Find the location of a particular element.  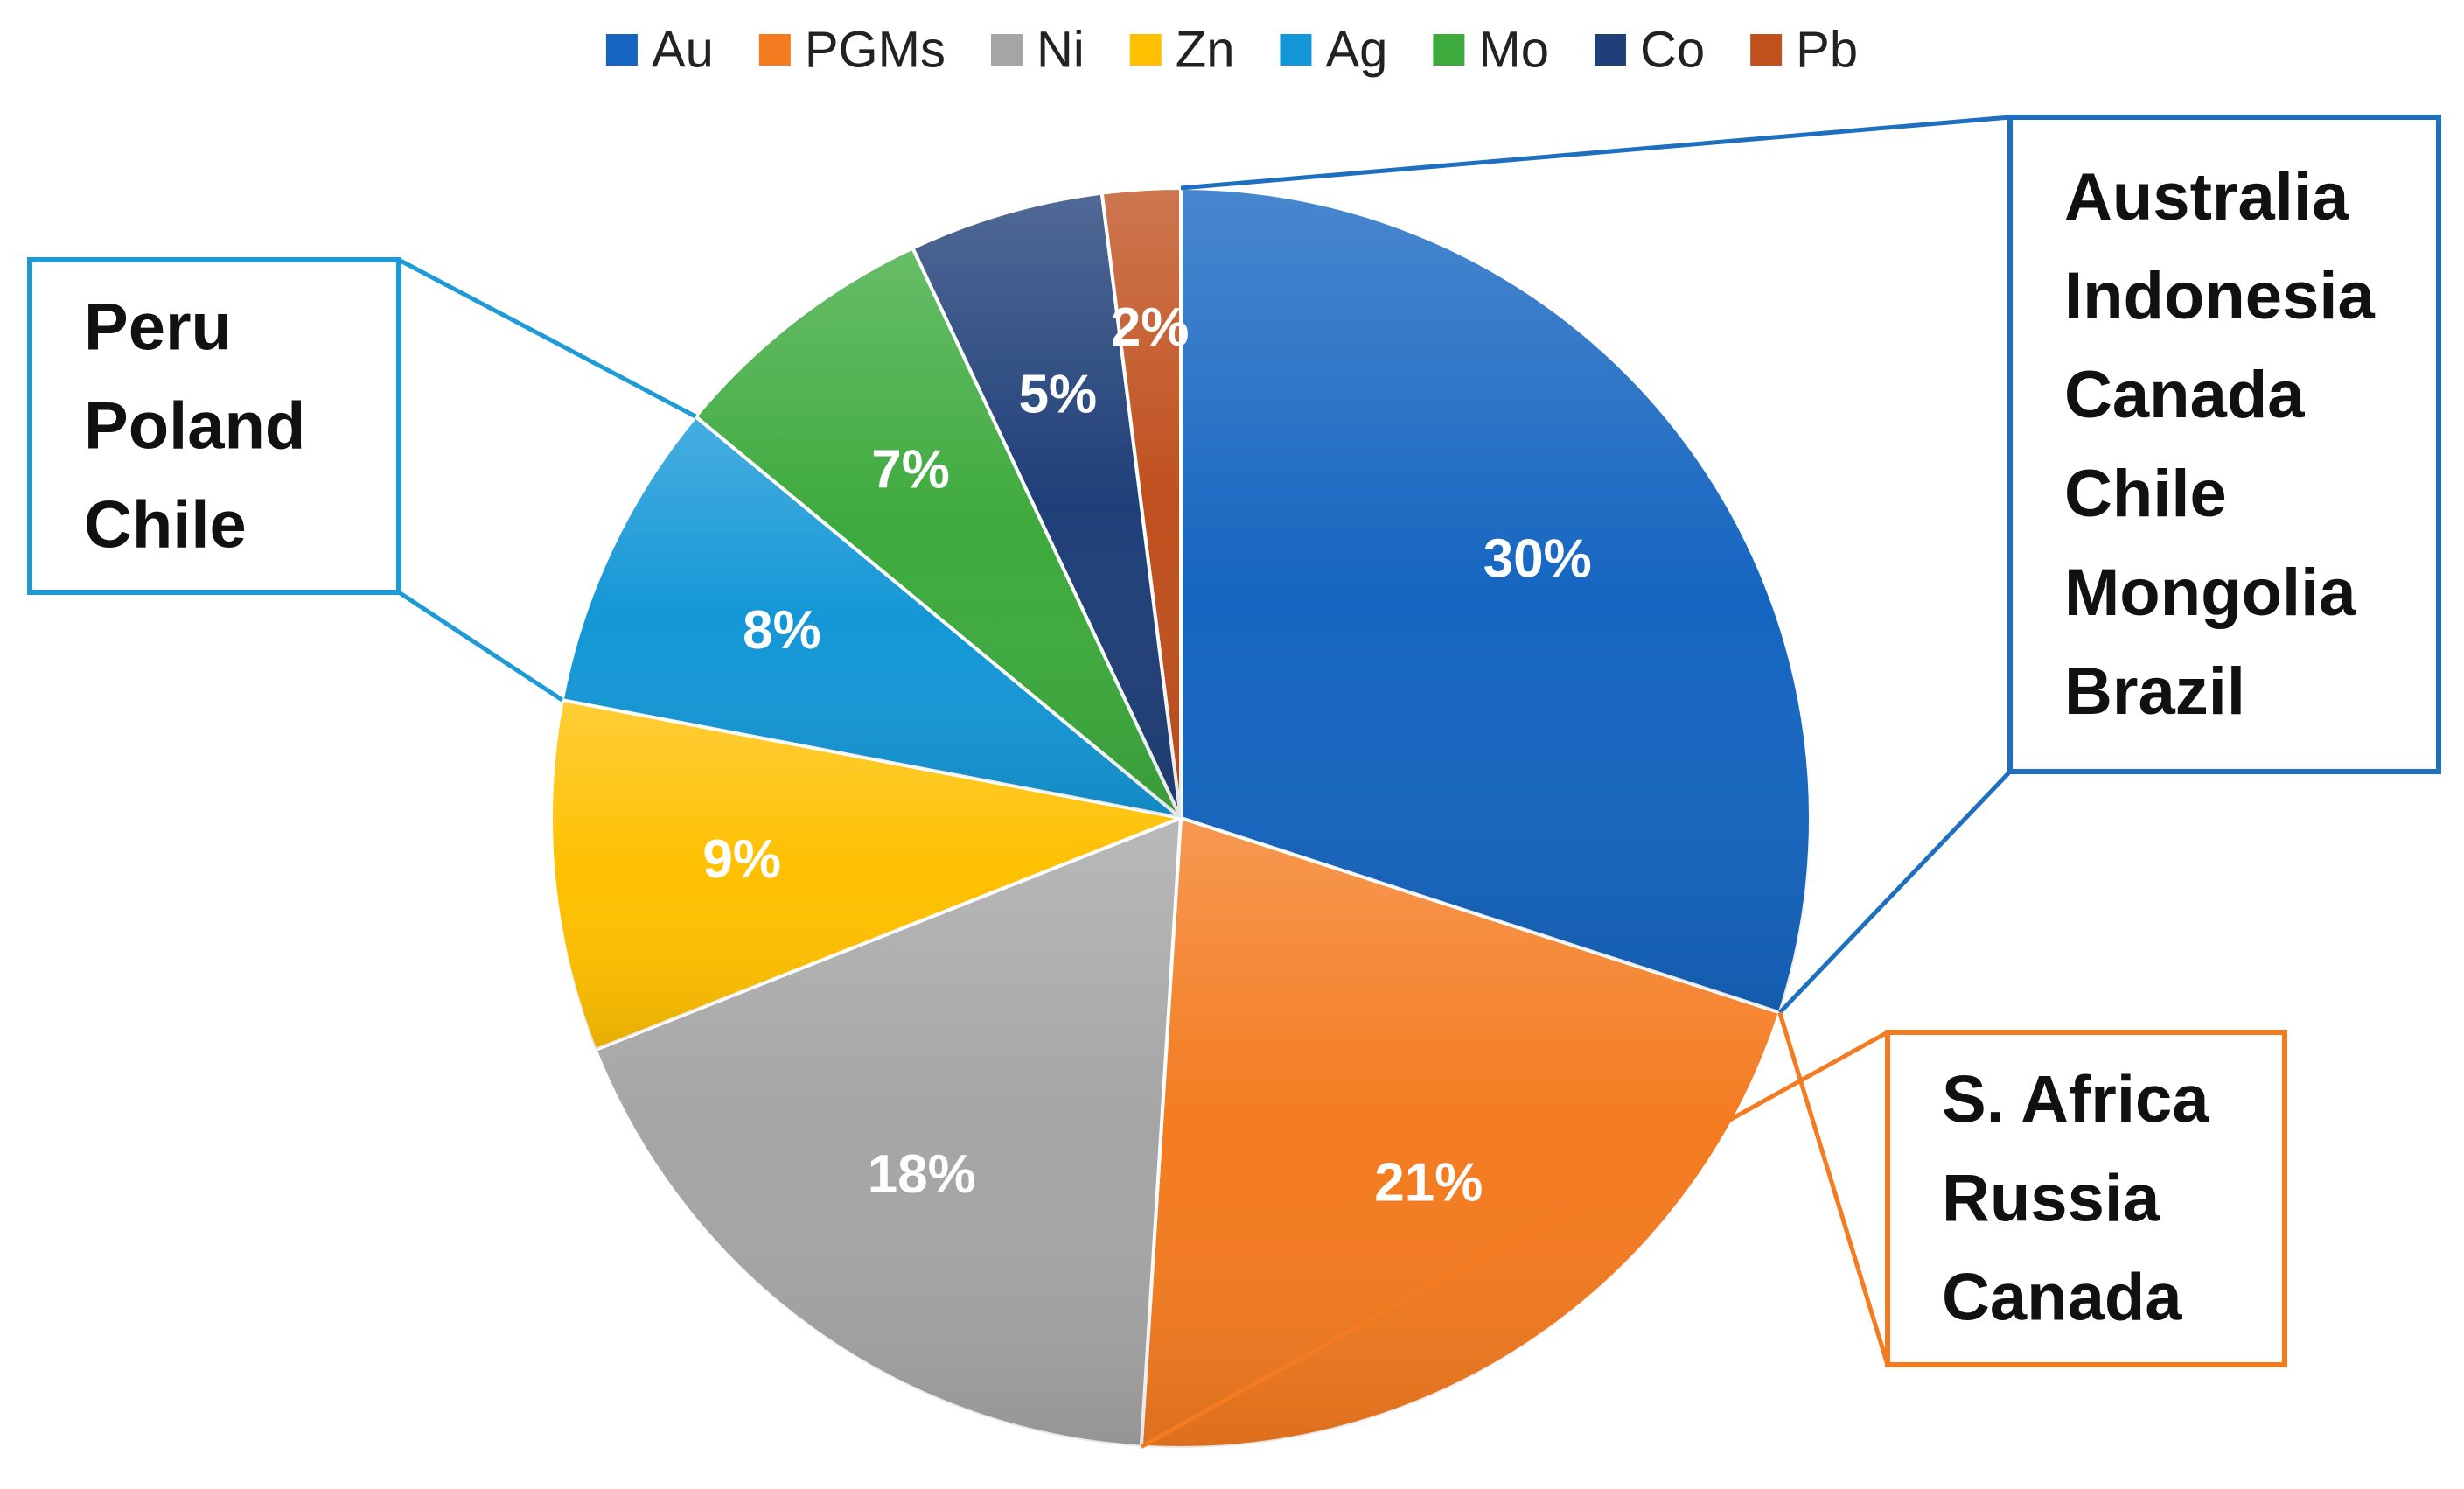

callout-ag: Peru Poland Chile is located at coordinates (362, 480).